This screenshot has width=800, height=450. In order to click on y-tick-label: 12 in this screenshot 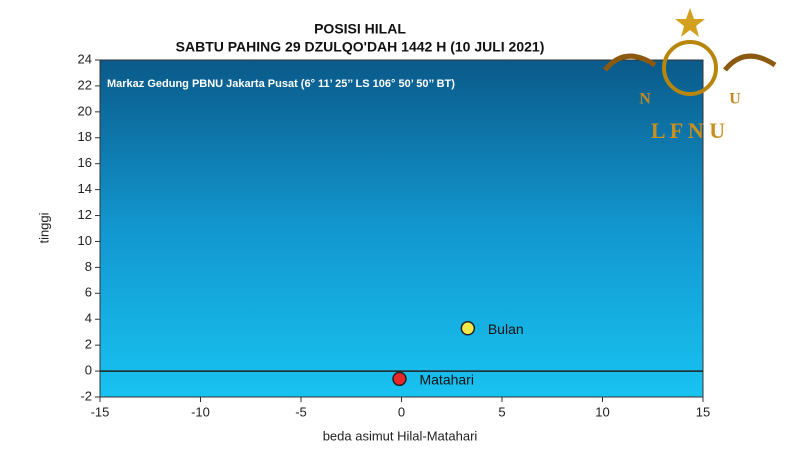, I will do `click(85, 214)`.